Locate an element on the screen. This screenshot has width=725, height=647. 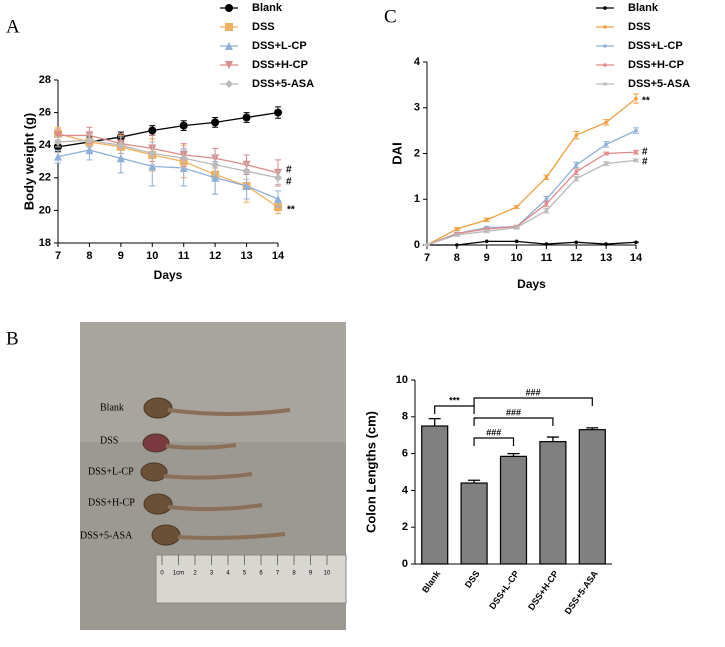
x-tick-label: DSS is located at coordinates (472, 579).